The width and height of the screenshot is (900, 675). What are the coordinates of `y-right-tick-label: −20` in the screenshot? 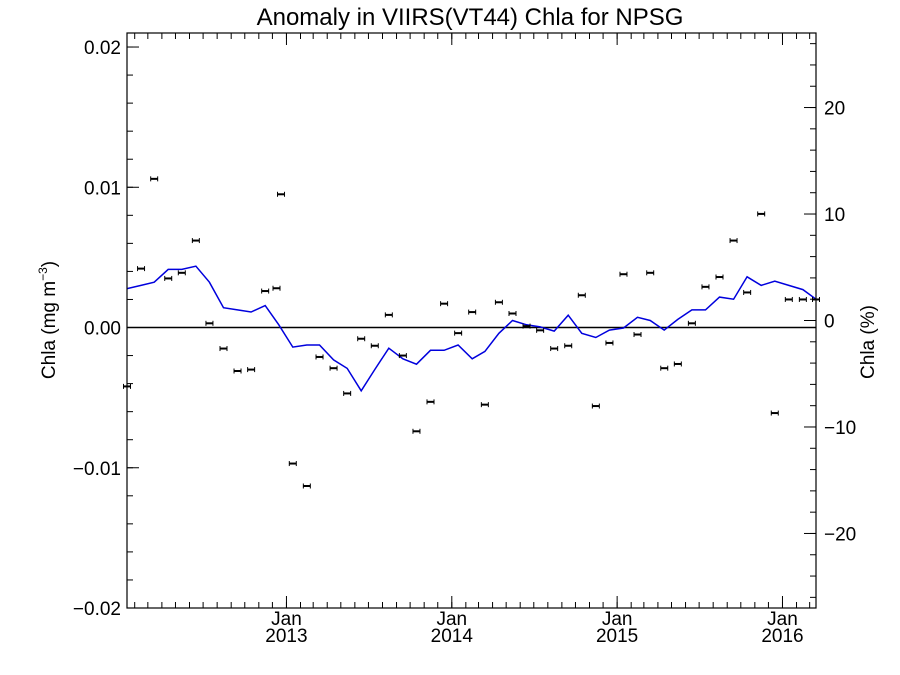 It's located at (840, 534).